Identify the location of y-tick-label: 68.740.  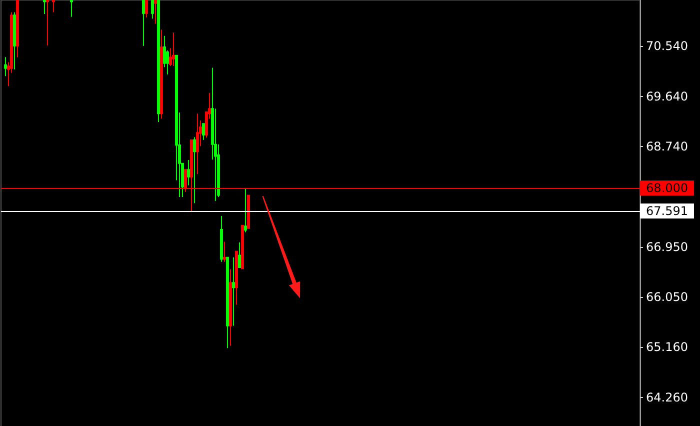
(667, 147).